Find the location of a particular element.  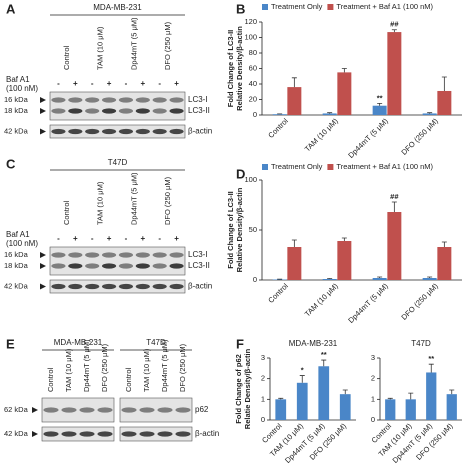

blot-membrane is located at coordinates (117, 261).